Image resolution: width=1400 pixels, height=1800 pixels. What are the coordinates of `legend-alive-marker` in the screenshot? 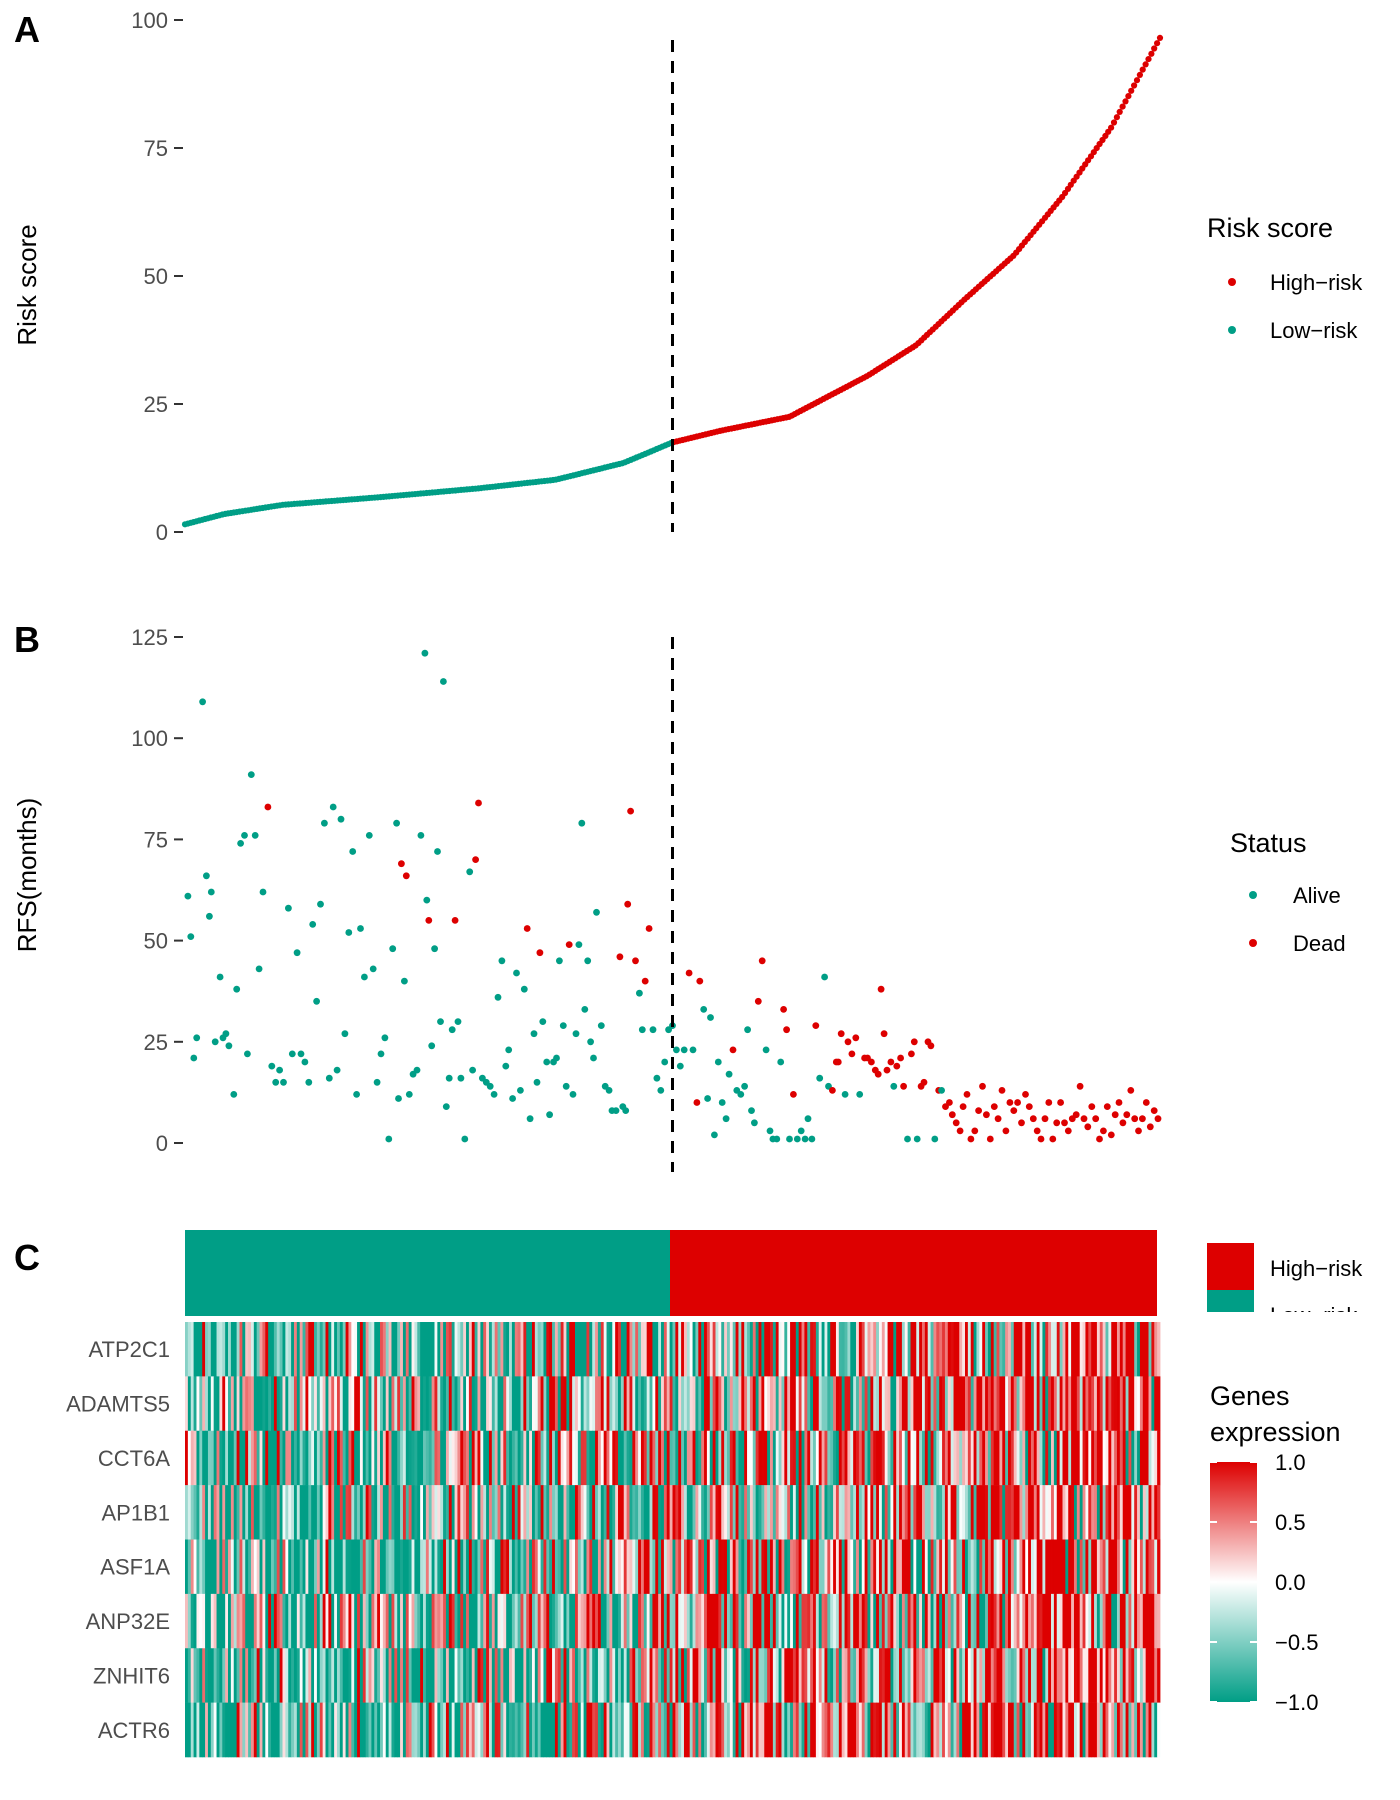 It's located at (1253, 895).